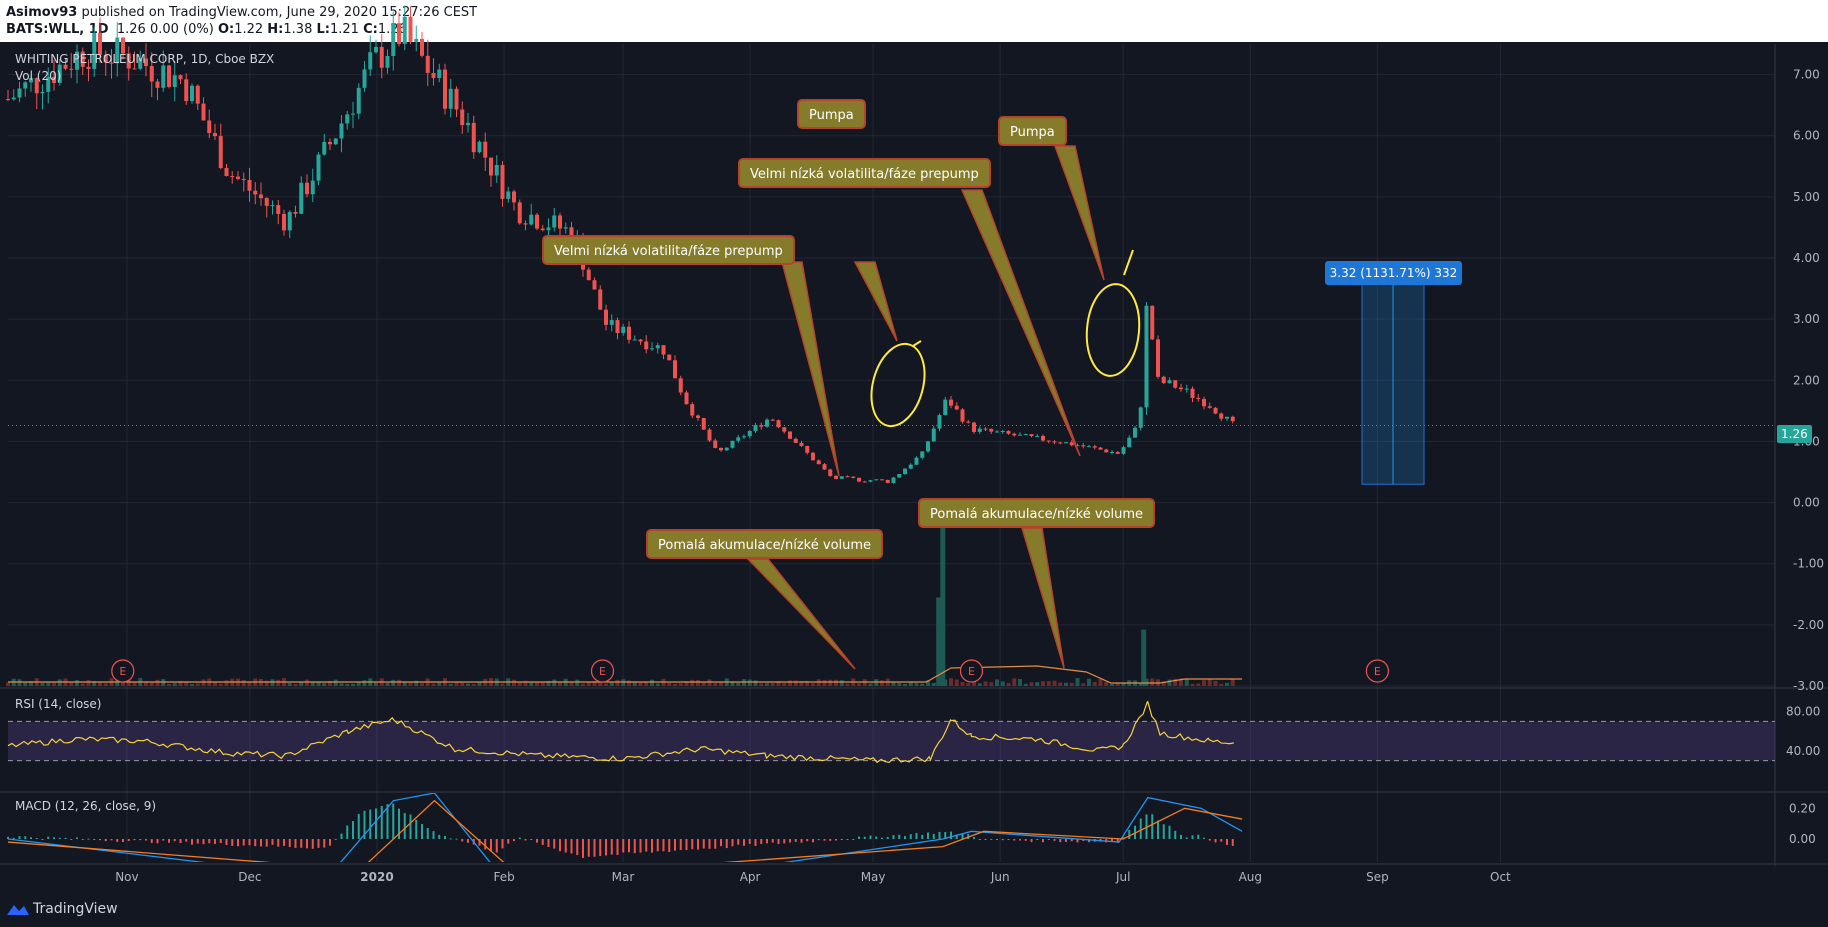 This screenshot has height=927, width=1828. I want to click on annotation-accumulation-2: Pomalá akumulace/nízké volume, so click(1037, 513).